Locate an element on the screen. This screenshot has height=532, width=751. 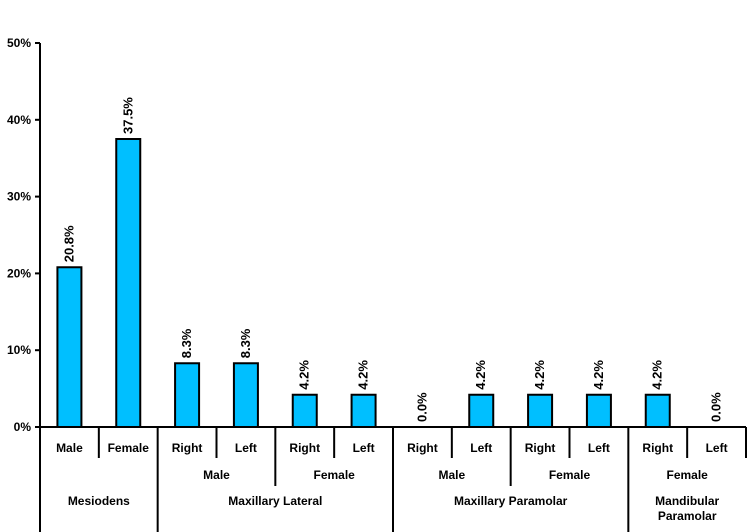
group-label-line: Mandibular is located at coordinates (687, 501).